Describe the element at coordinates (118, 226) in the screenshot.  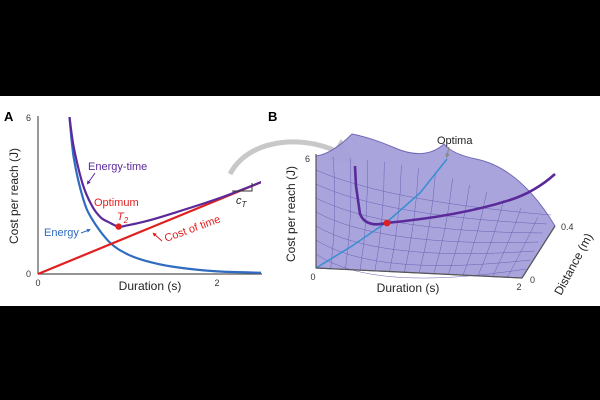
I see `optimum-point` at that location.